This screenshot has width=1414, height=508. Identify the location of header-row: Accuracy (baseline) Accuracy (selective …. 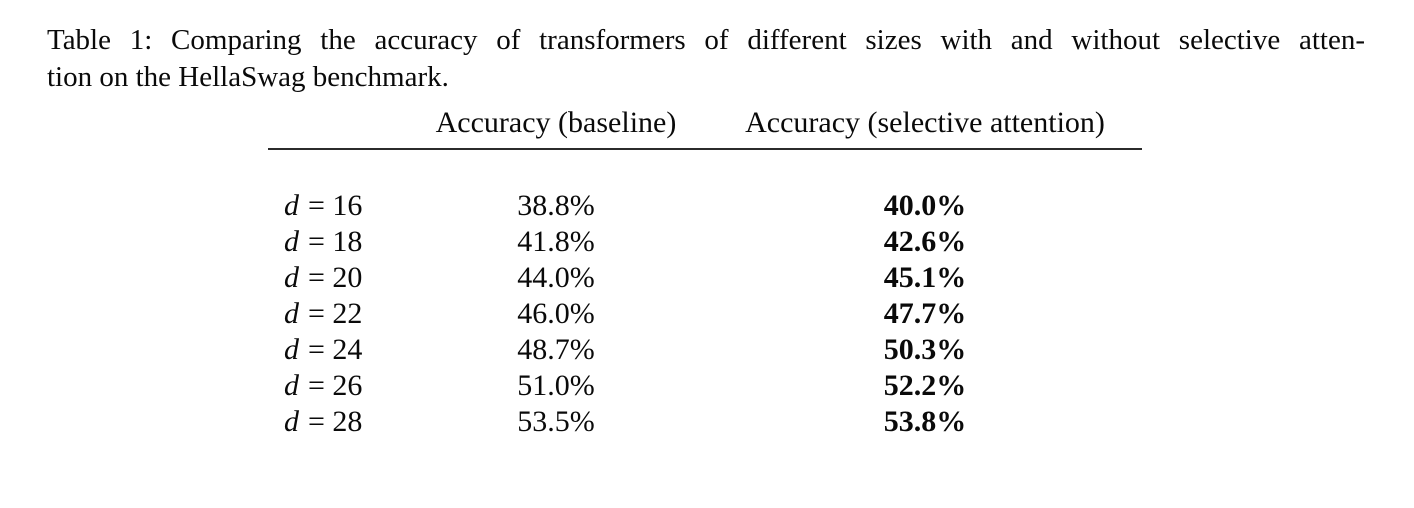
(705, 127).